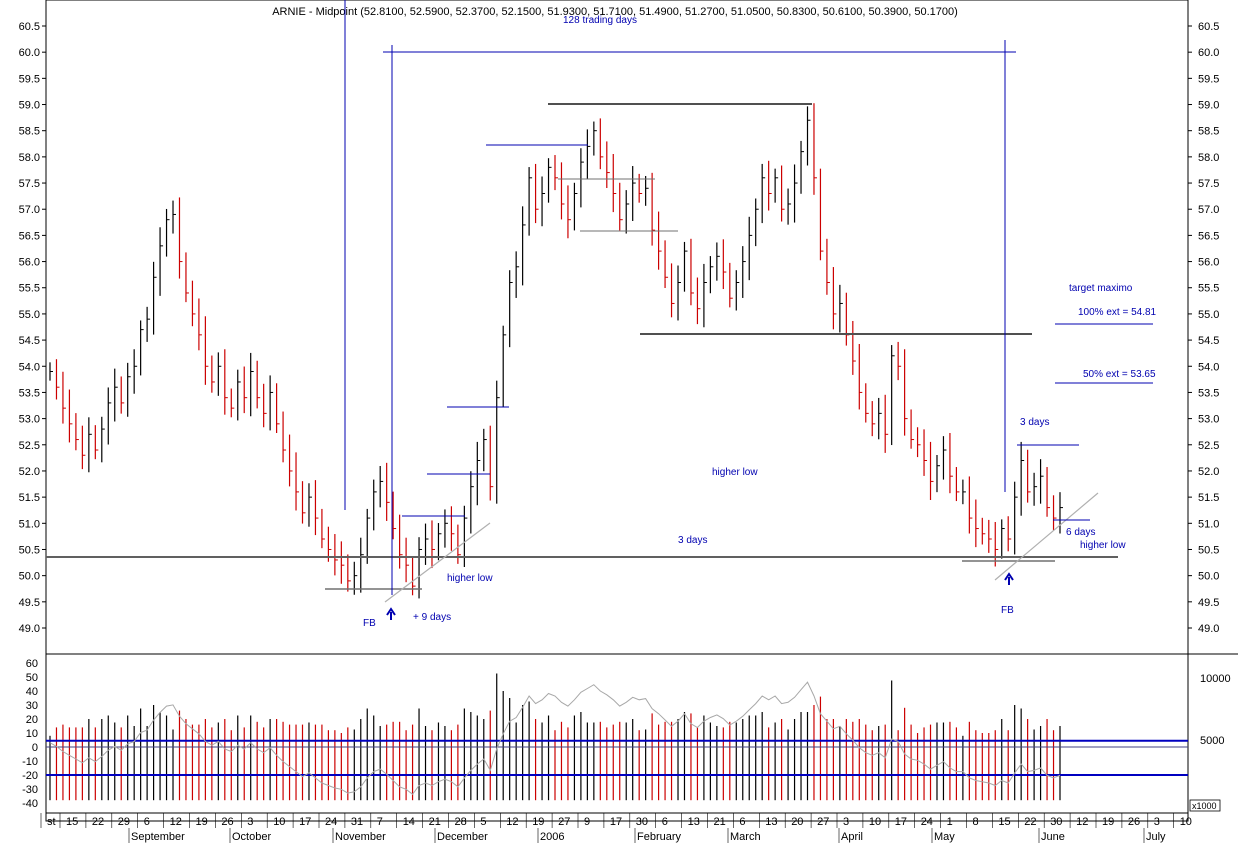 This screenshot has width=1238, height=843. I want to click on y-tick-label: 5000, so click(1212, 741).